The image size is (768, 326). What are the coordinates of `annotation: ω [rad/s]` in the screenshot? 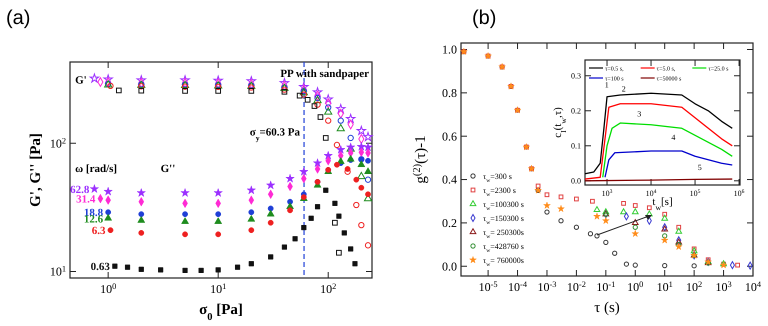 It's located at (96, 169).